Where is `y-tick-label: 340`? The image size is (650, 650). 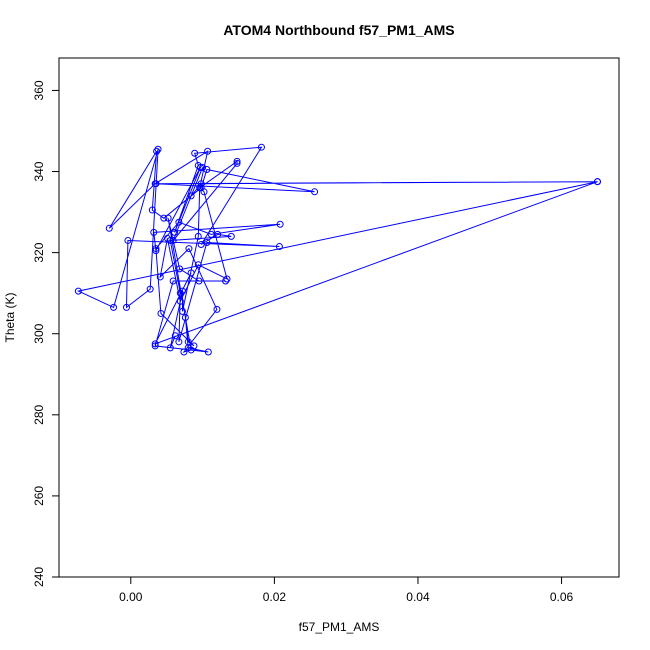 y-tick-label: 340 is located at coordinates (39, 171).